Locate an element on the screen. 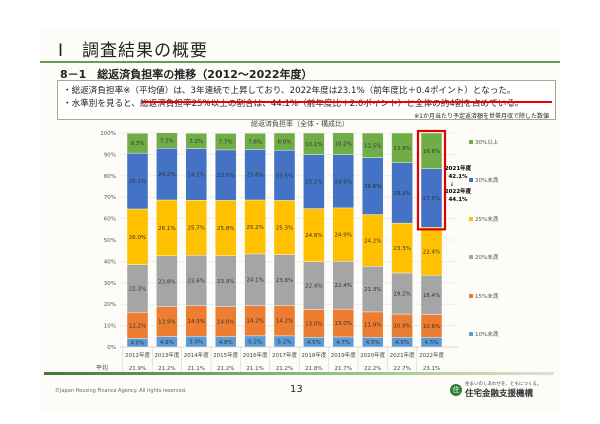 This screenshot has height=424, width=600. annotation-from-value: 42.1% is located at coordinates (458, 177).